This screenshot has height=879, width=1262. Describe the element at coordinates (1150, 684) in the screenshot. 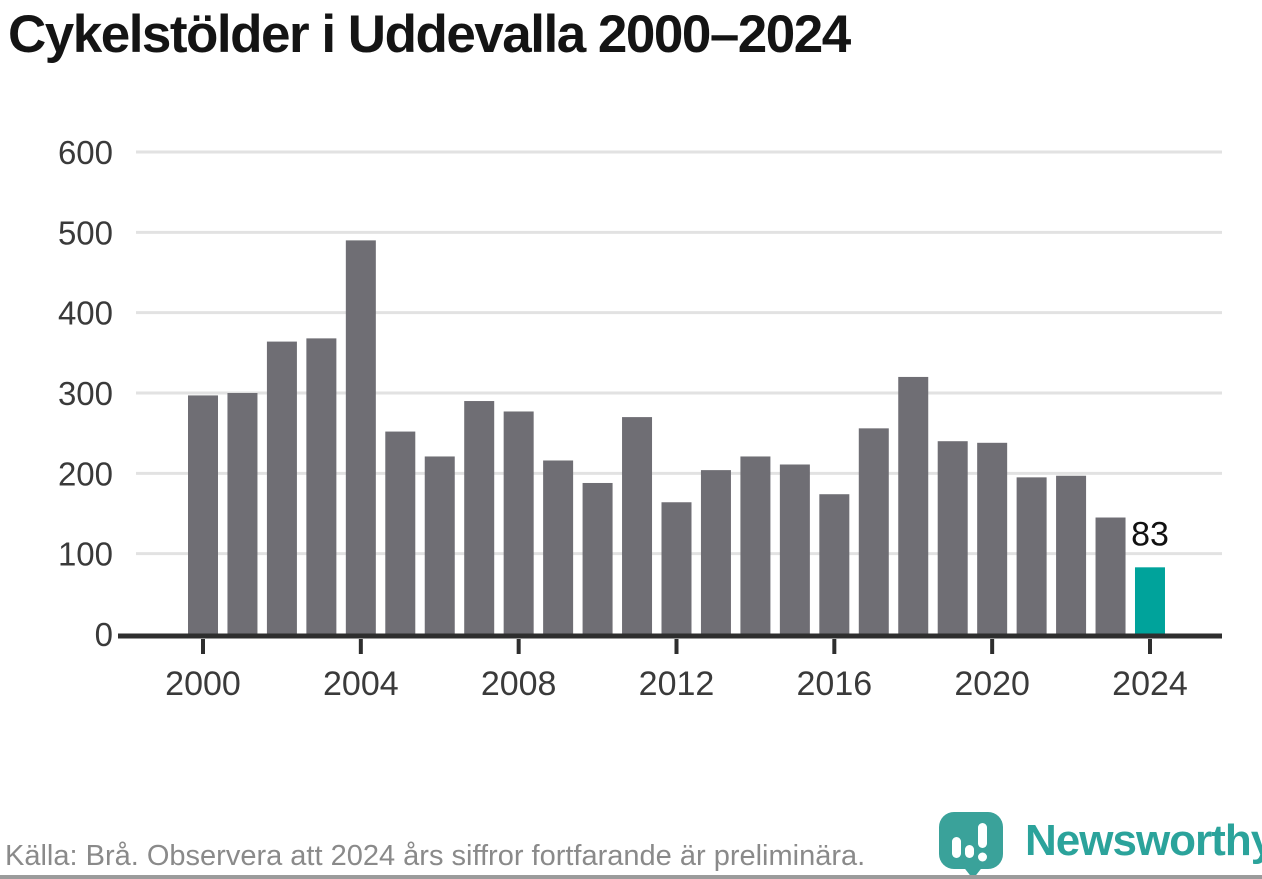

I see `x-axis-label-2024: 2024` at that location.